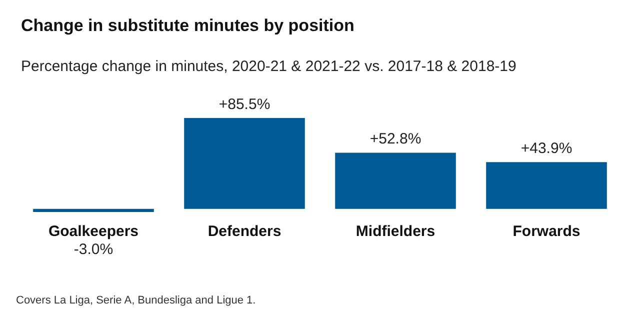 This screenshot has height=320, width=640. I want to click on x-tick-label: Forwards, so click(546, 231).